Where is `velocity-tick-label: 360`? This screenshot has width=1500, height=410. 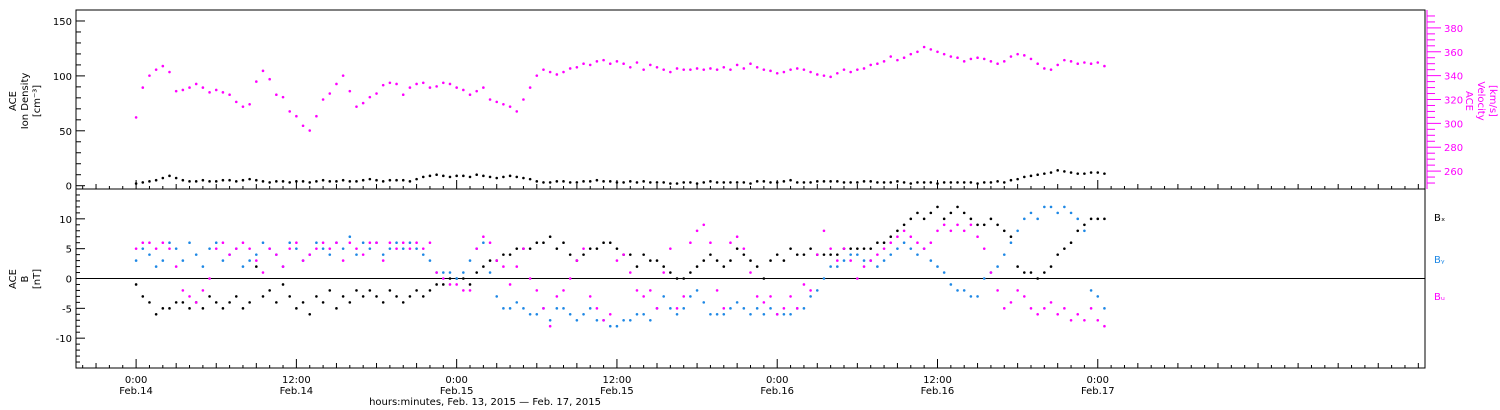
velocity-tick-label: 360 is located at coordinates (1453, 53).